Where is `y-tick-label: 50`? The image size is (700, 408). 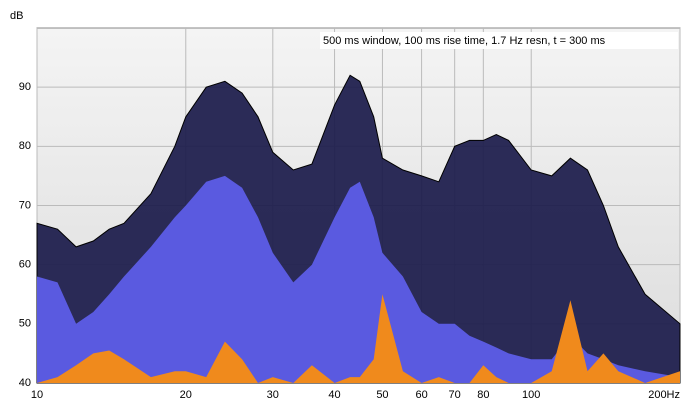 y-tick-label: 50 is located at coordinates (25, 324).